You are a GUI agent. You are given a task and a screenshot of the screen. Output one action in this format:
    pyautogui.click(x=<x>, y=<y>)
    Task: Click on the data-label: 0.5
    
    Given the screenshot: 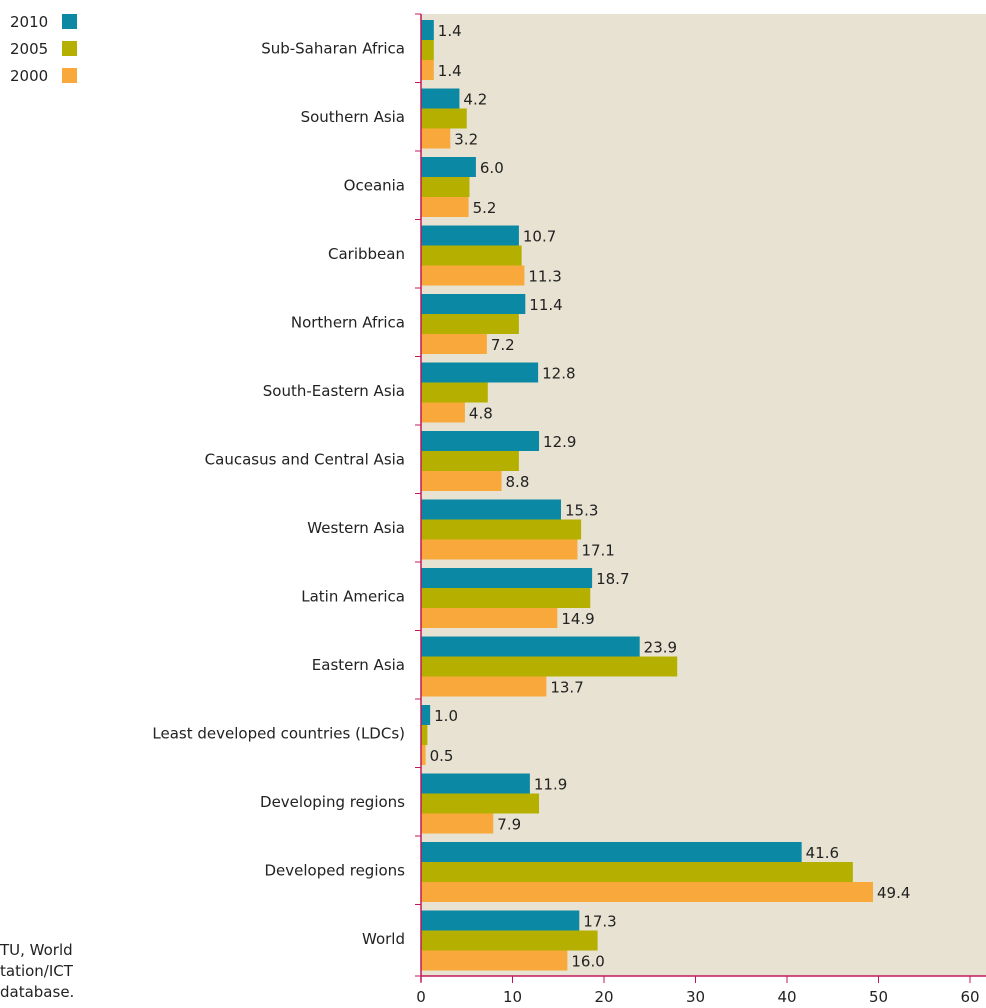 What is the action you would take?
    pyautogui.click(x=442, y=756)
    